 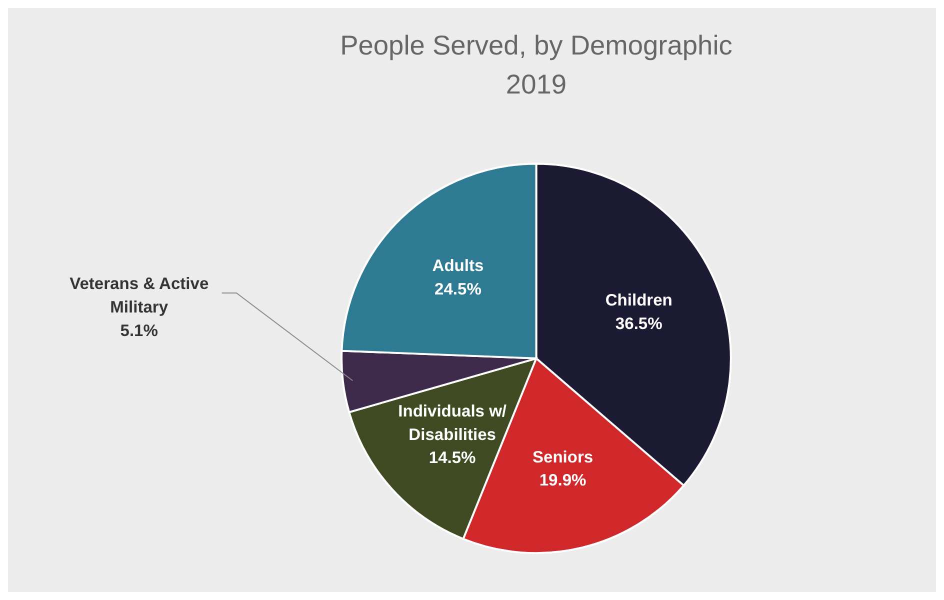 What do you see at coordinates (458, 289) in the screenshot?
I see `data-label: 24.5%` at bounding box center [458, 289].